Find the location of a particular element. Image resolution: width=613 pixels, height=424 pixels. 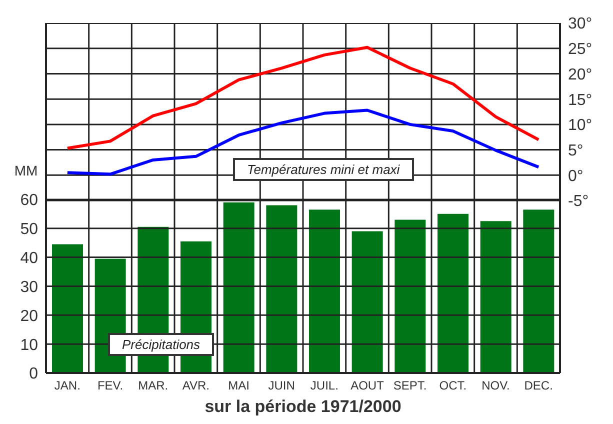

y-tick-label: 50 is located at coordinates (29, 229).